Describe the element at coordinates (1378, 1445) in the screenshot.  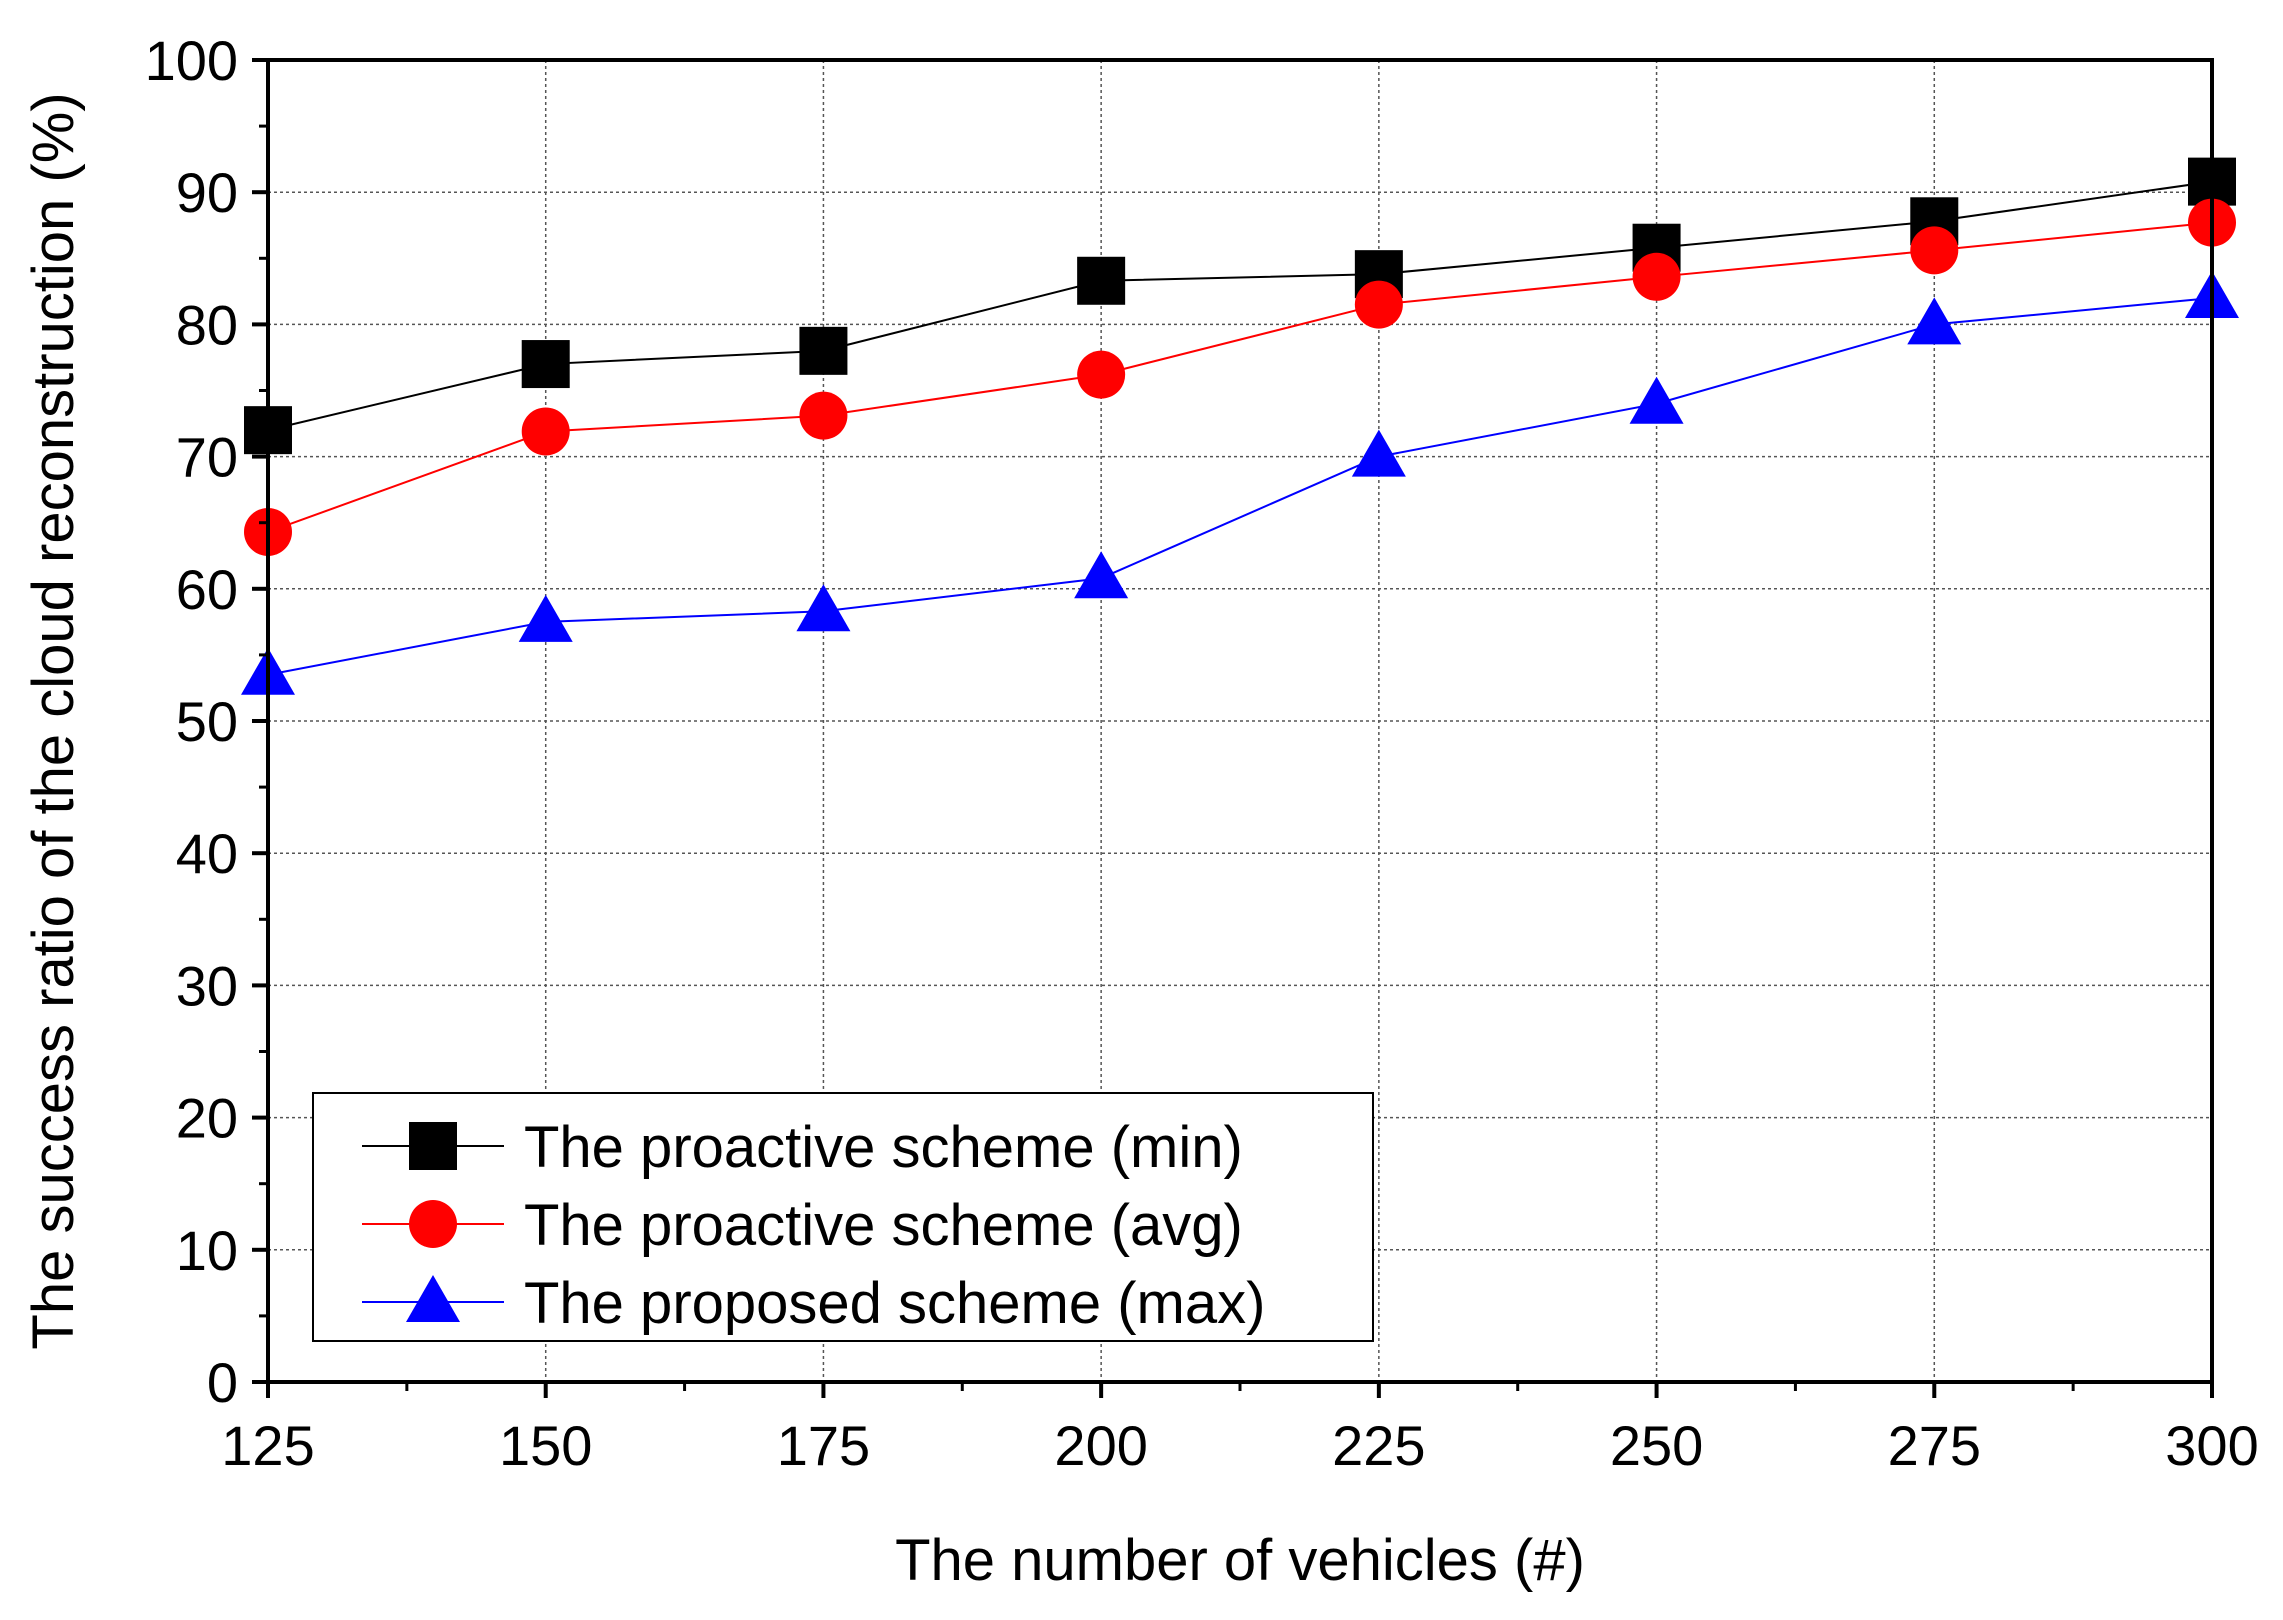
I see `x-tick-label: 225` at that location.